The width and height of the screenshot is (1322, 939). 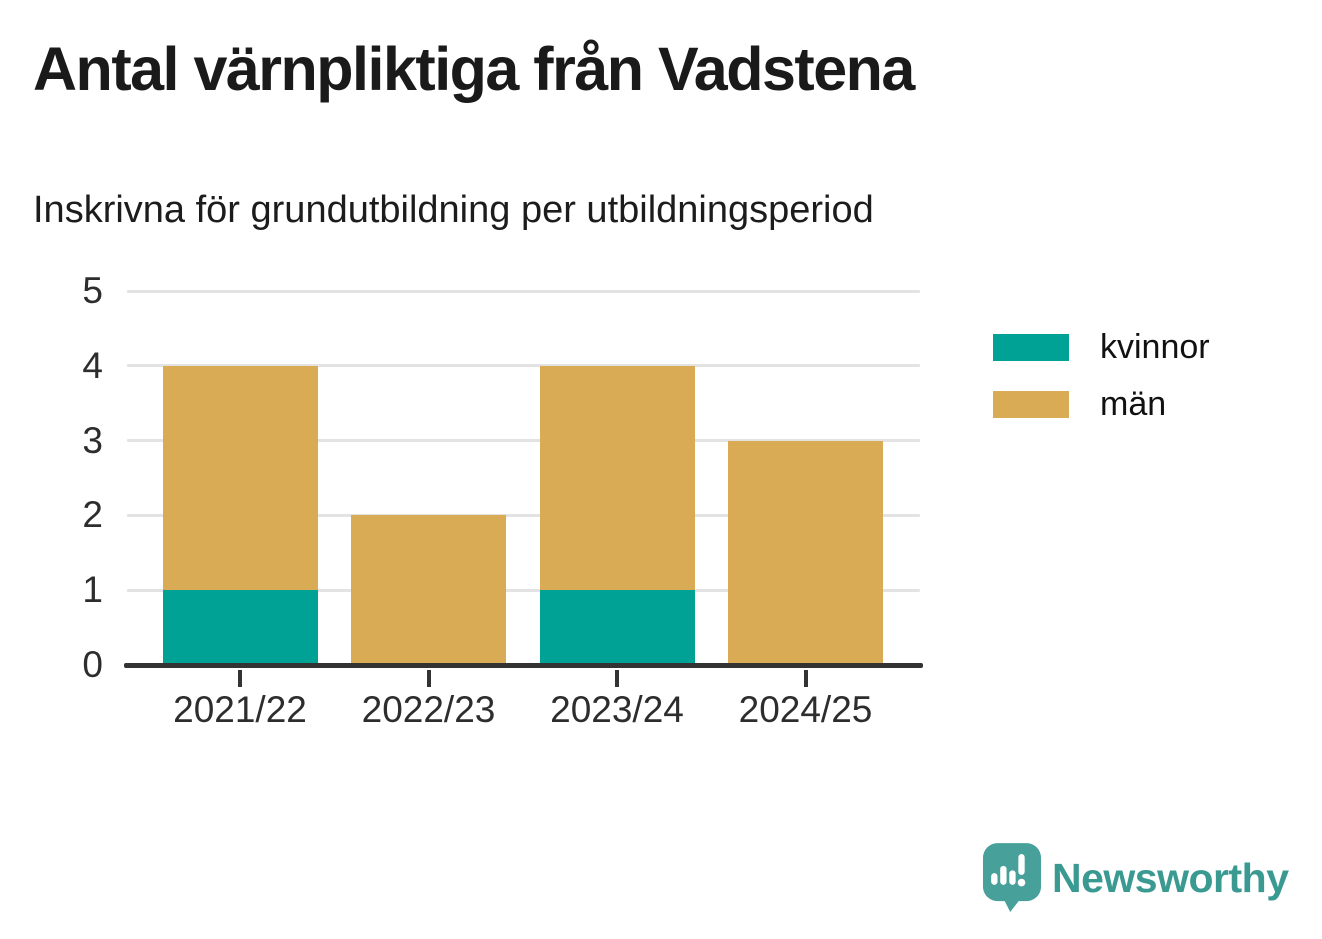 What do you see at coordinates (240, 478) in the screenshot?
I see `bar-2021-22-män` at bounding box center [240, 478].